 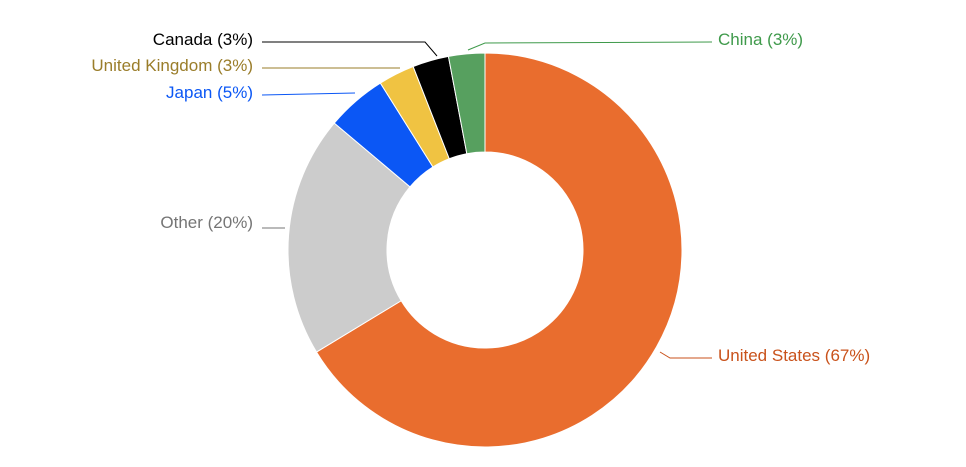 I want to click on slice-label: Japan (5%), so click(x=209, y=92).